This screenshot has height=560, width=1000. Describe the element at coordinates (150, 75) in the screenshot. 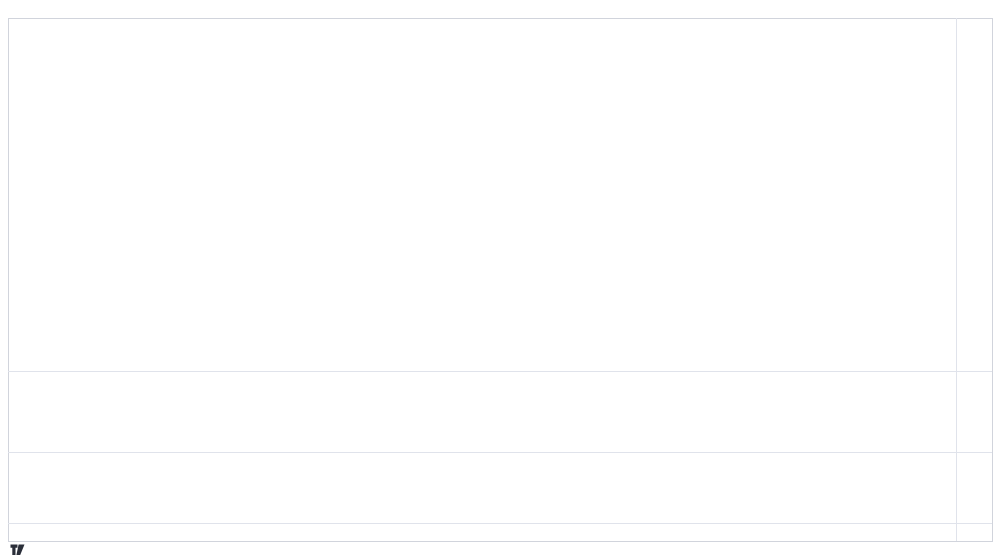

I see `macd-pane-canvas` at that location.